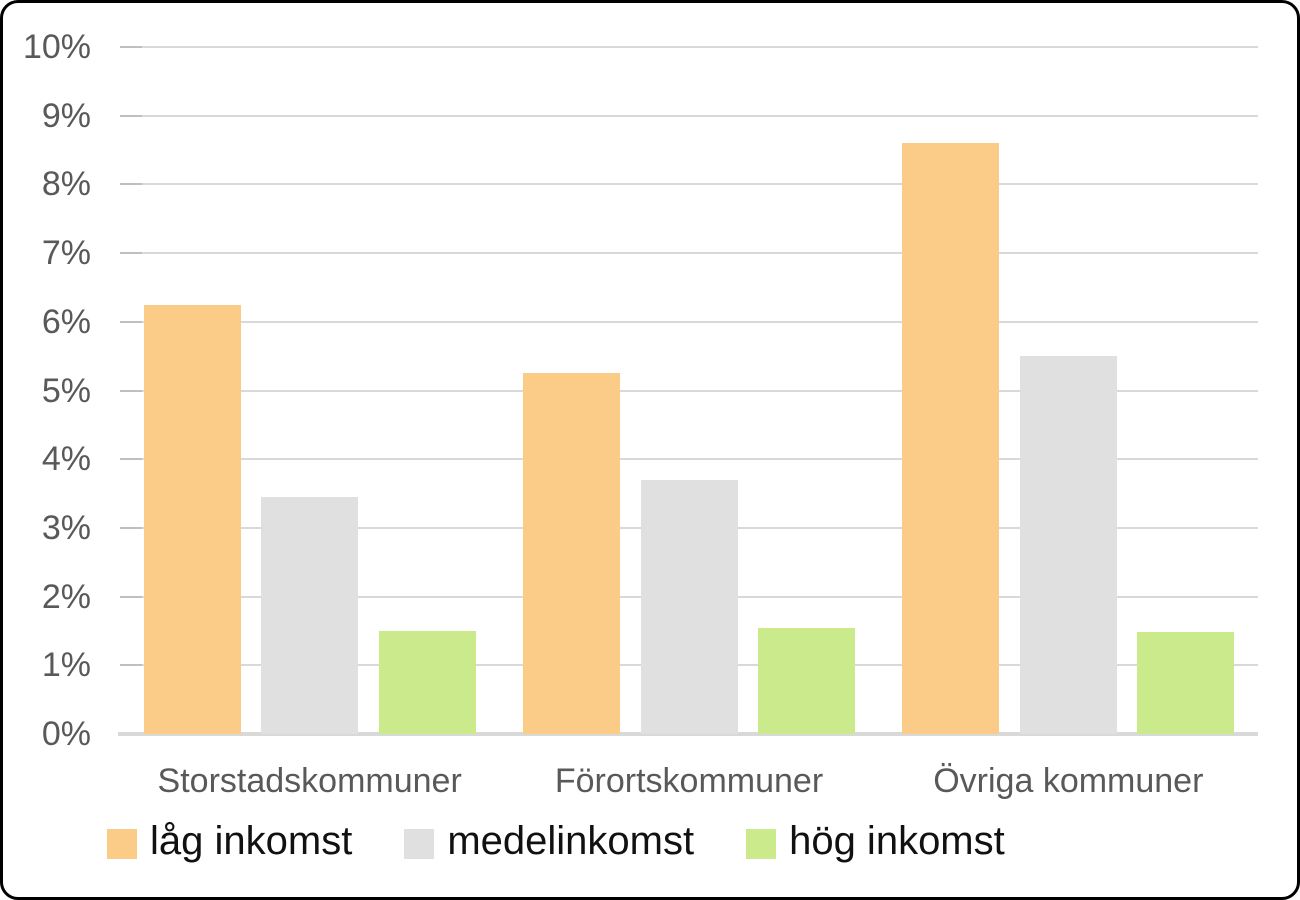 Image resolution: width=1300 pixels, height=900 pixels. What do you see at coordinates (1068, 545) in the screenshot?
I see `bar-medelinkomst-Övriga-kommuner` at bounding box center [1068, 545].